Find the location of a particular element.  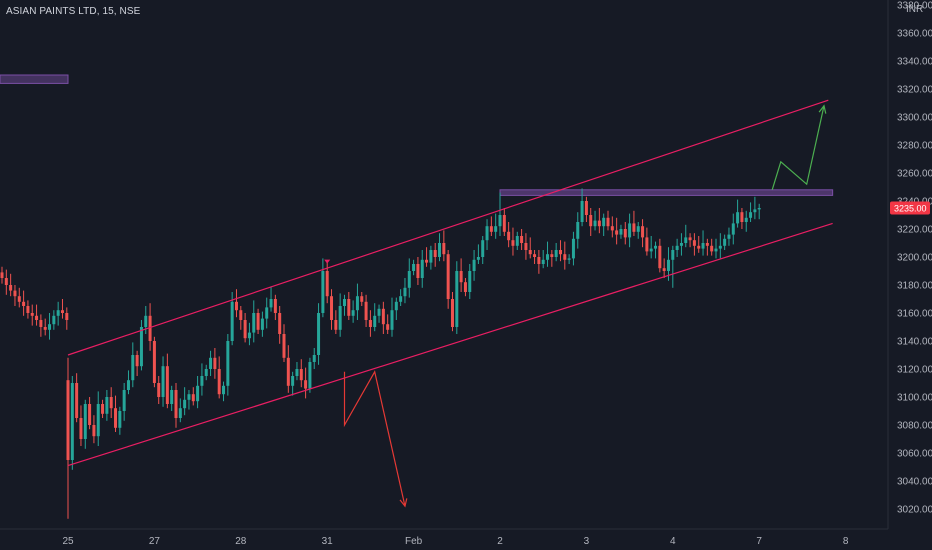

last-price-label: 3235.00 is located at coordinates (910, 209).